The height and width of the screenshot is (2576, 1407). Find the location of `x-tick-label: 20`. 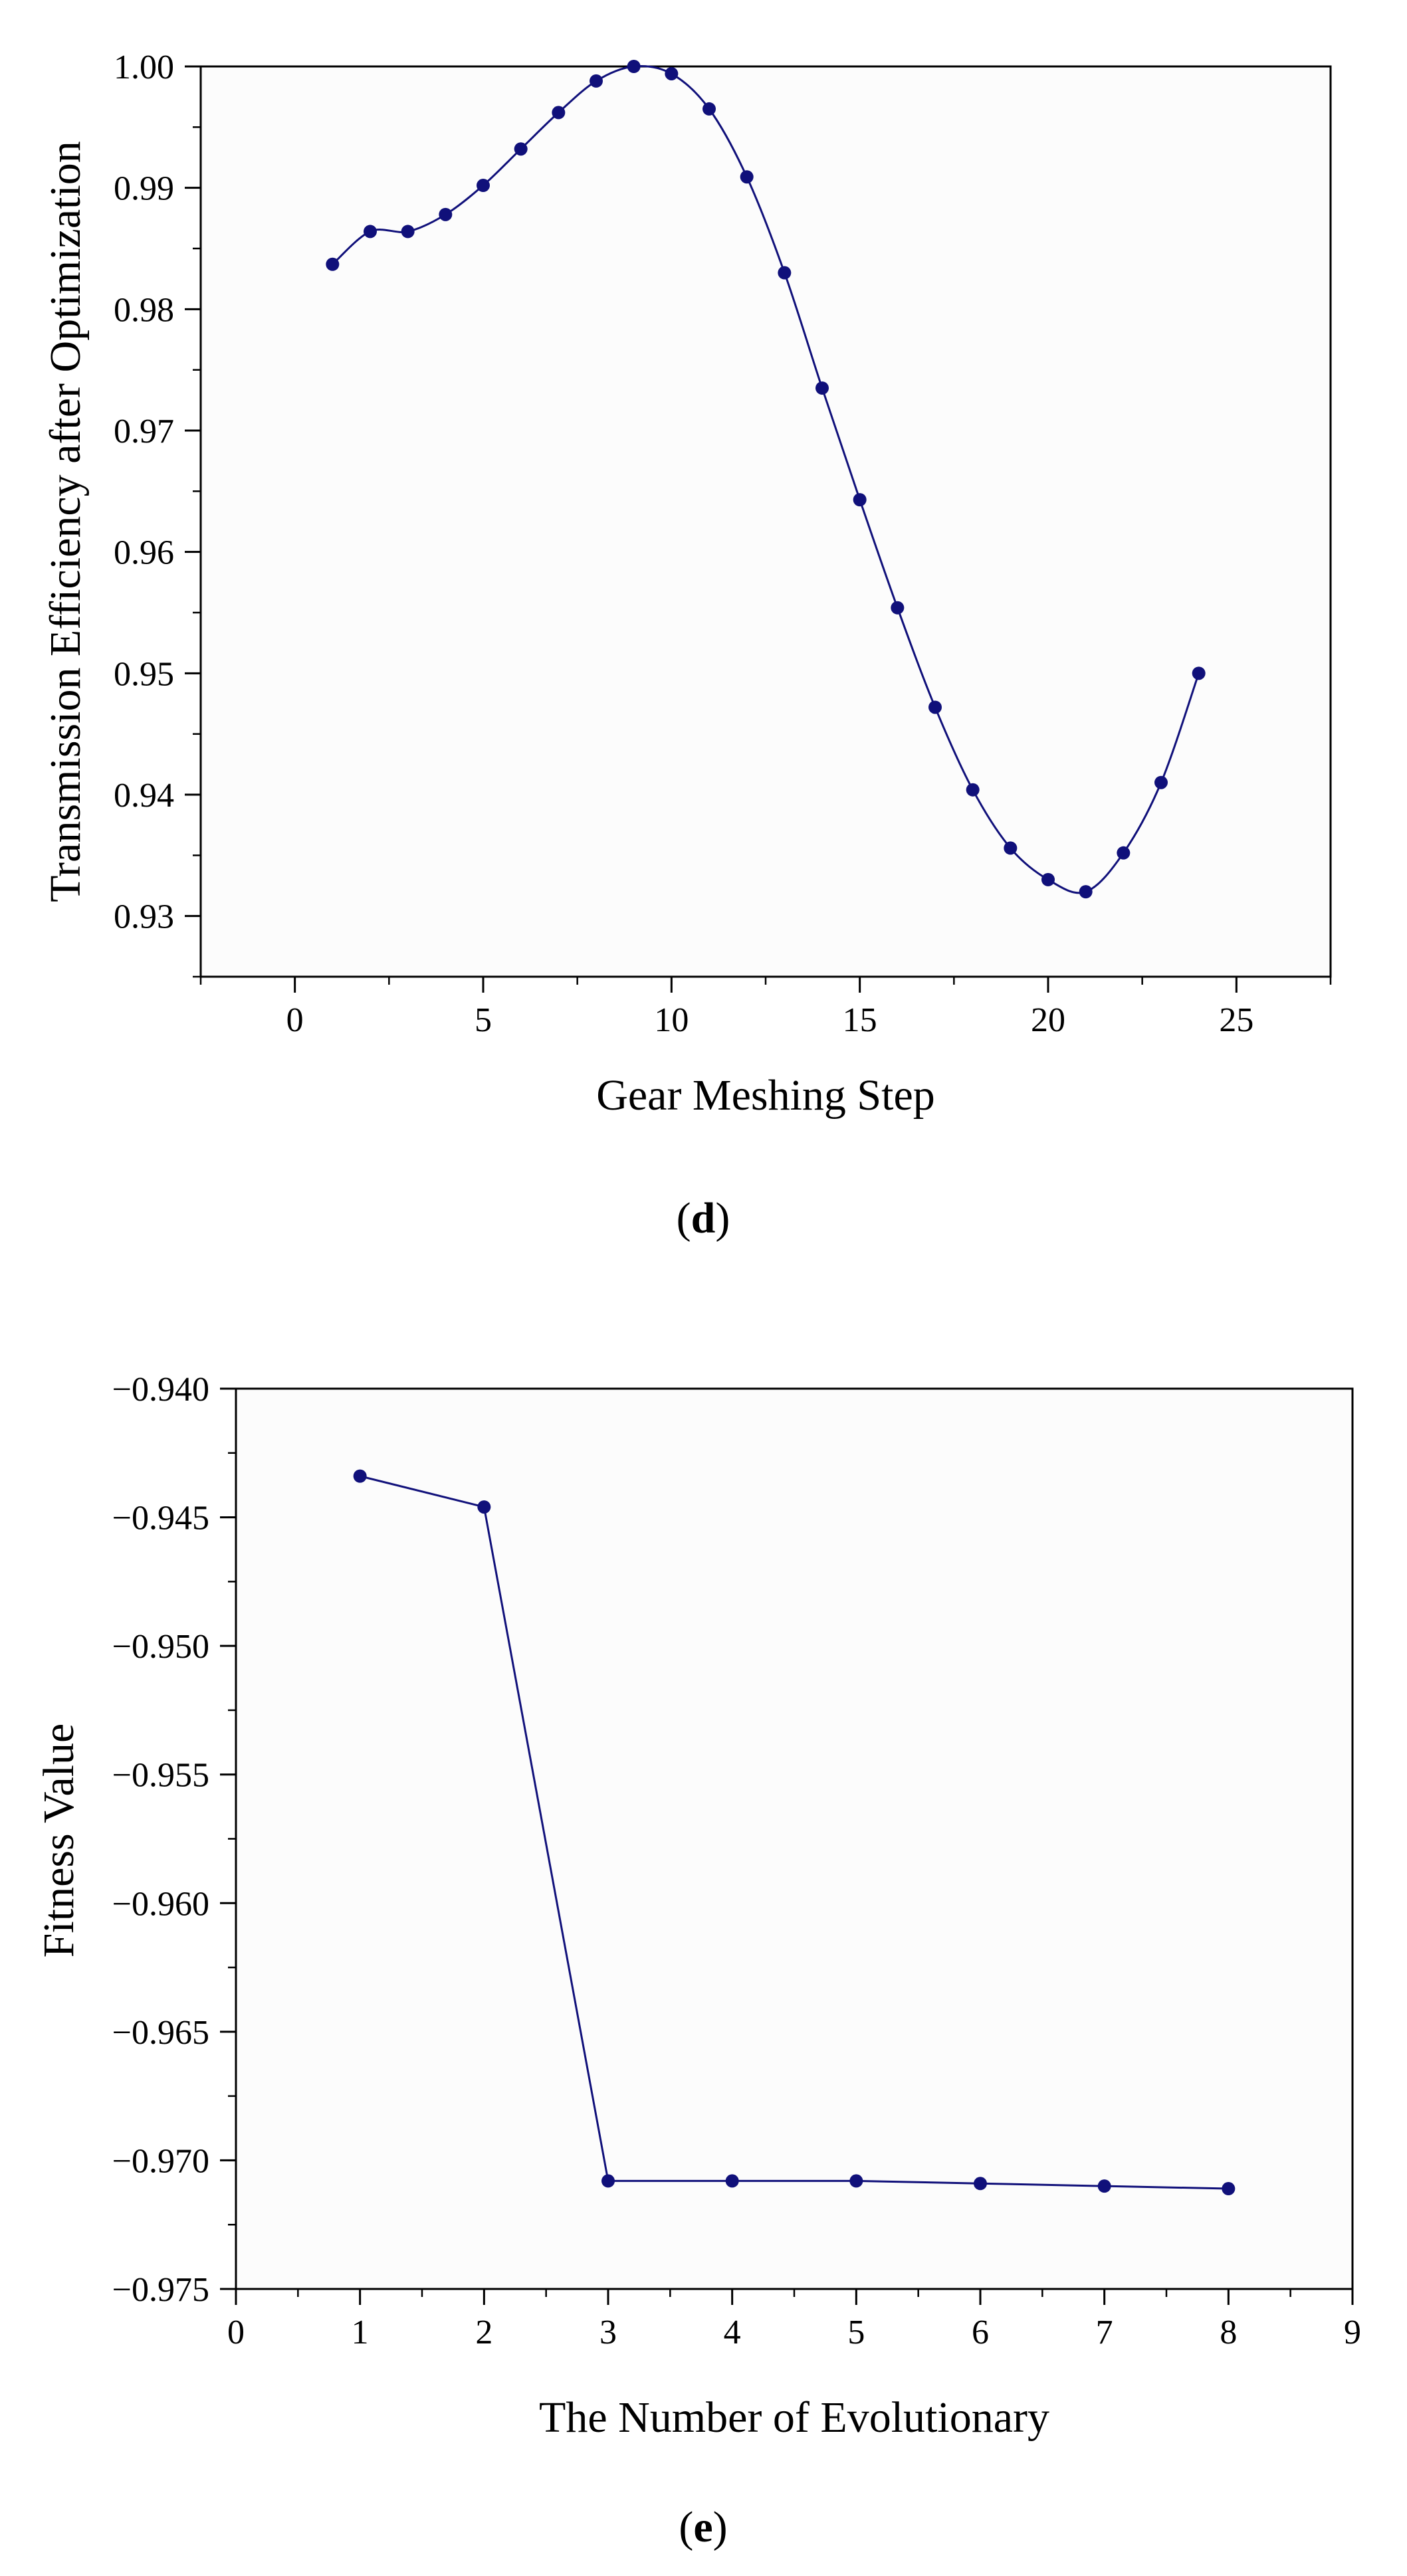

x-tick-label: 20 is located at coordinates (1048, 1020).